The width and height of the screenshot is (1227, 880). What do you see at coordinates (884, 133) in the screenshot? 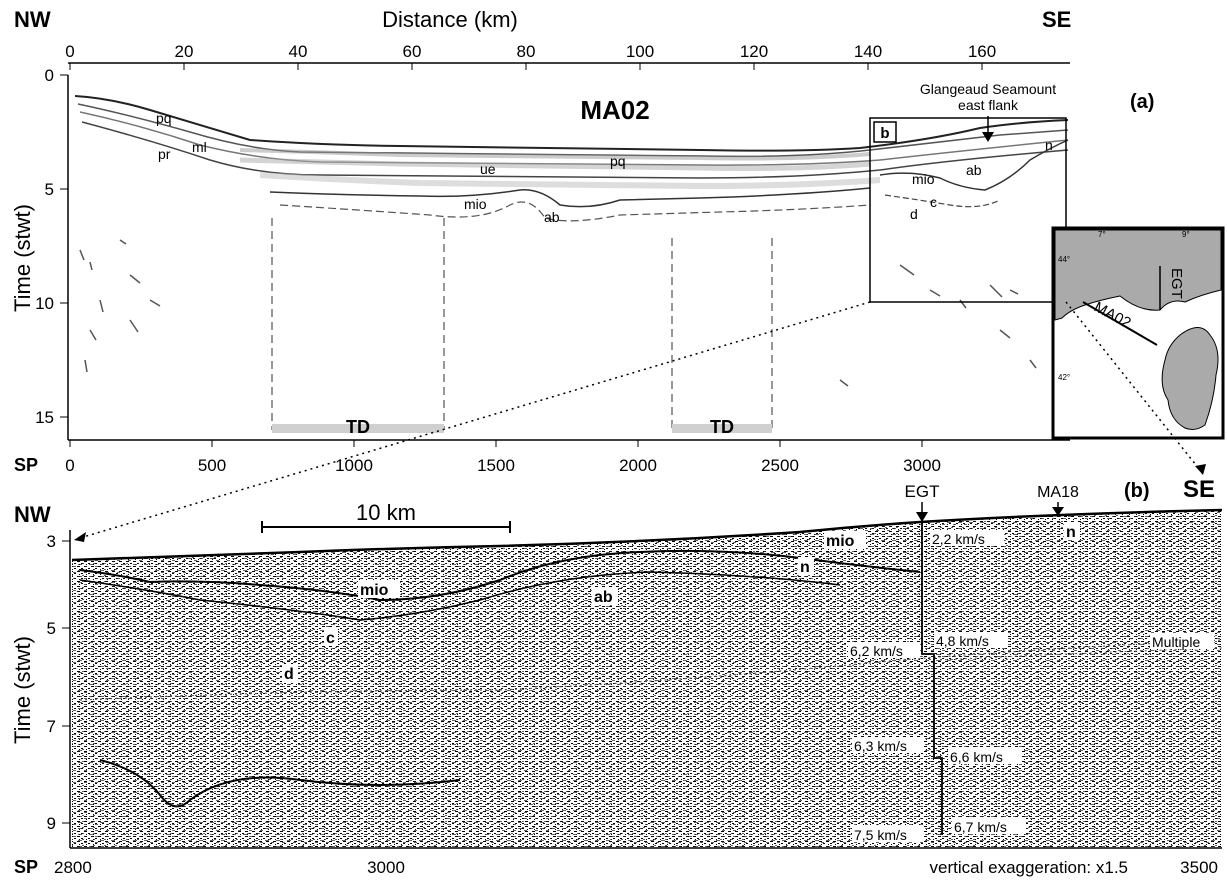
I see `detail-box-b-label: b` at bounding box center [884, 133].